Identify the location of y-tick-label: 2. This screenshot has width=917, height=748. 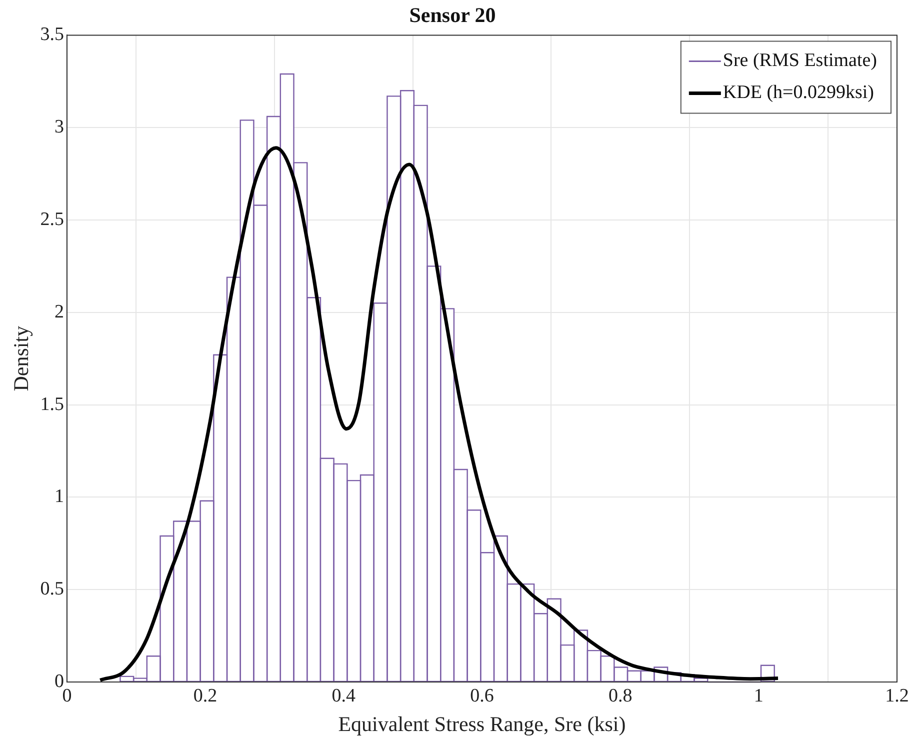
(59, 311).